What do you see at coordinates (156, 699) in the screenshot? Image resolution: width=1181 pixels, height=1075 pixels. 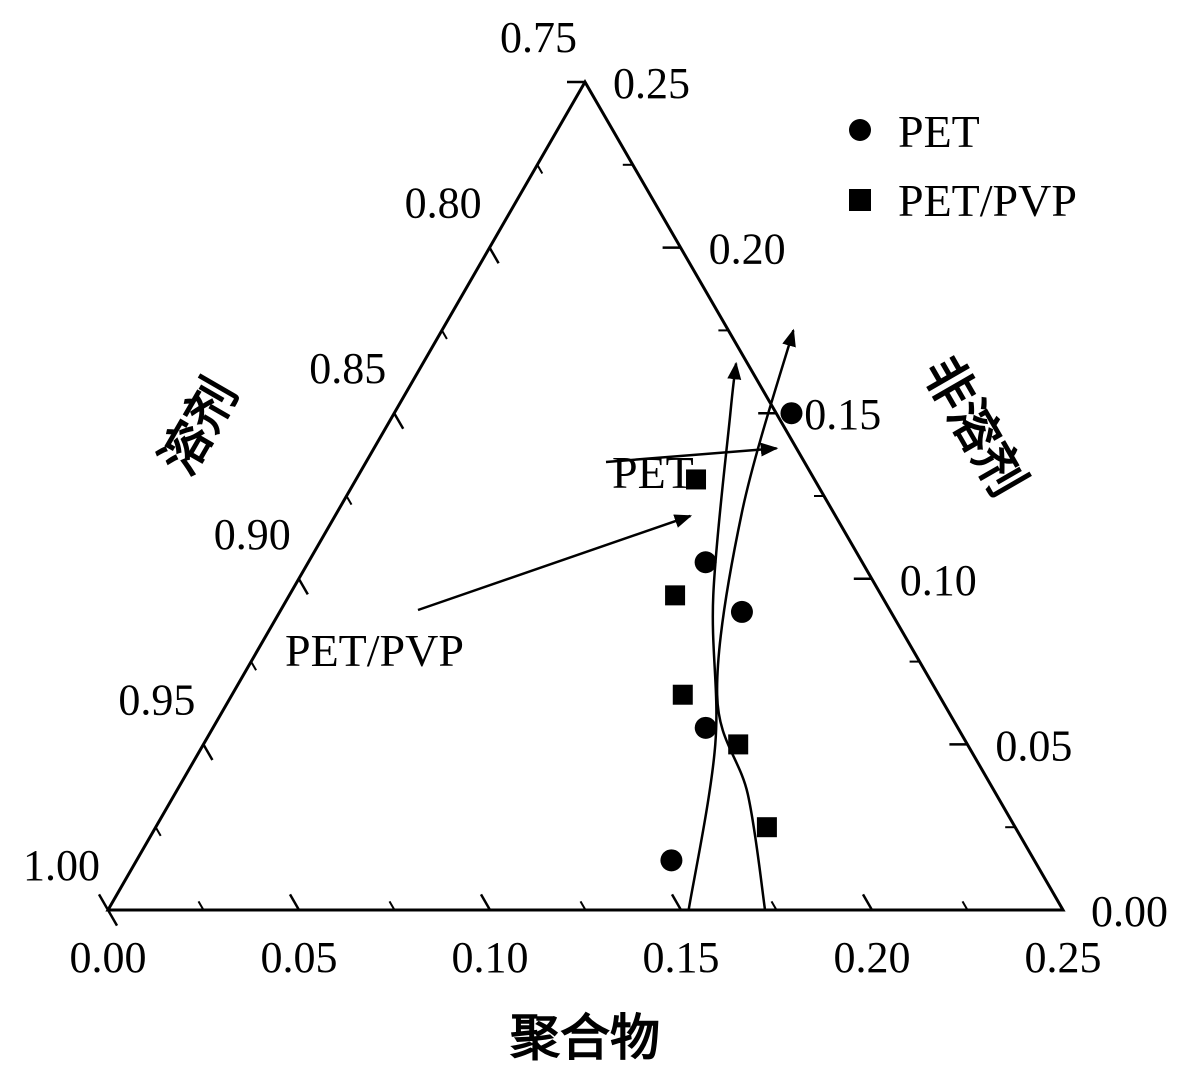 I see `left-tick-label: 0.95` at bounding box center [156, 699].